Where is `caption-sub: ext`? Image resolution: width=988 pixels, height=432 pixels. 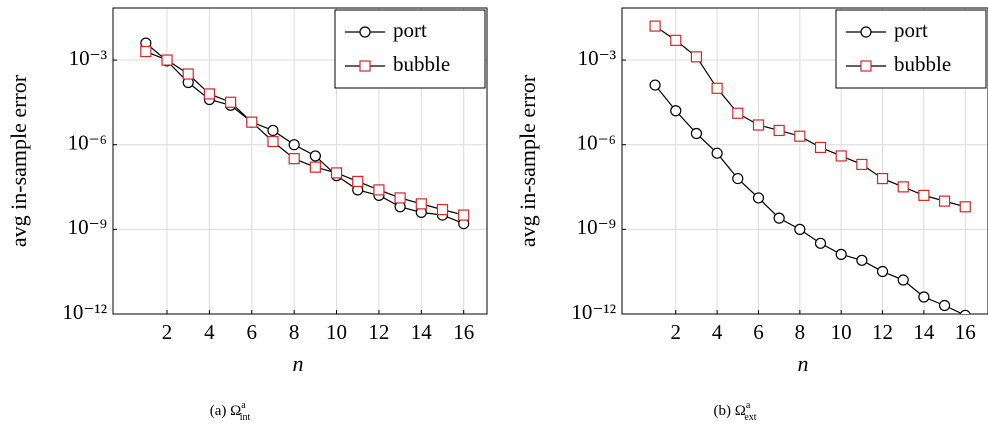
caption-sub: ext is located at coordinates (750, 417).